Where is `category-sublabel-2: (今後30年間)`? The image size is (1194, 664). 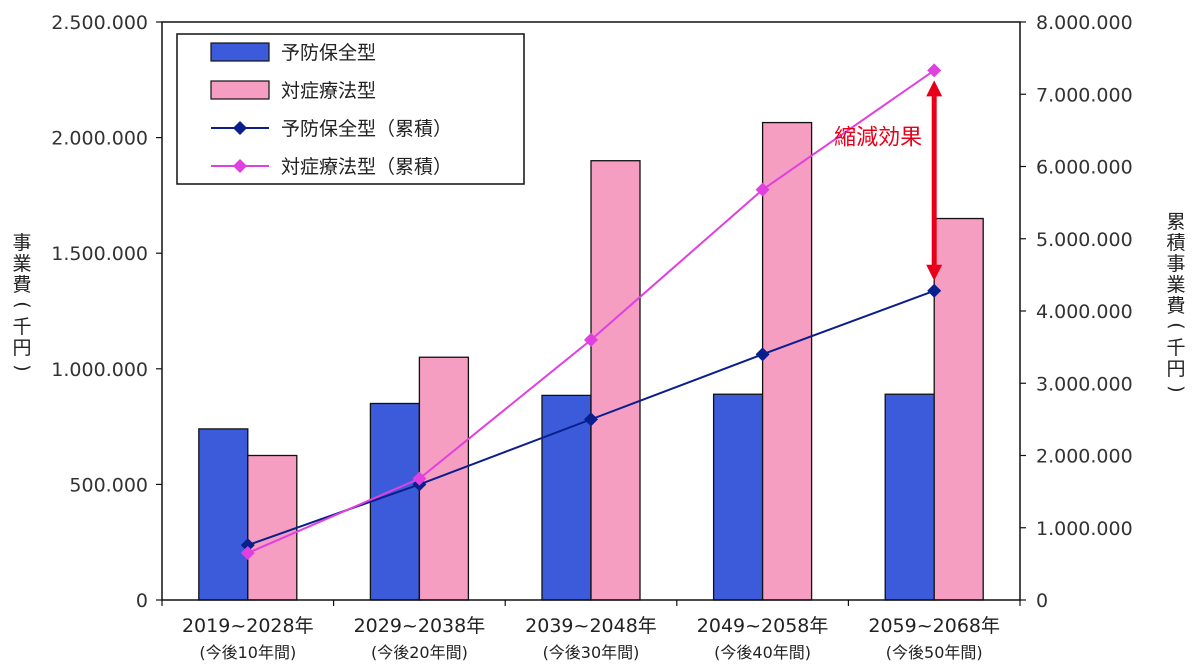
category-sublabel-2: (今後30年間) is located at coordinates (591, 652).